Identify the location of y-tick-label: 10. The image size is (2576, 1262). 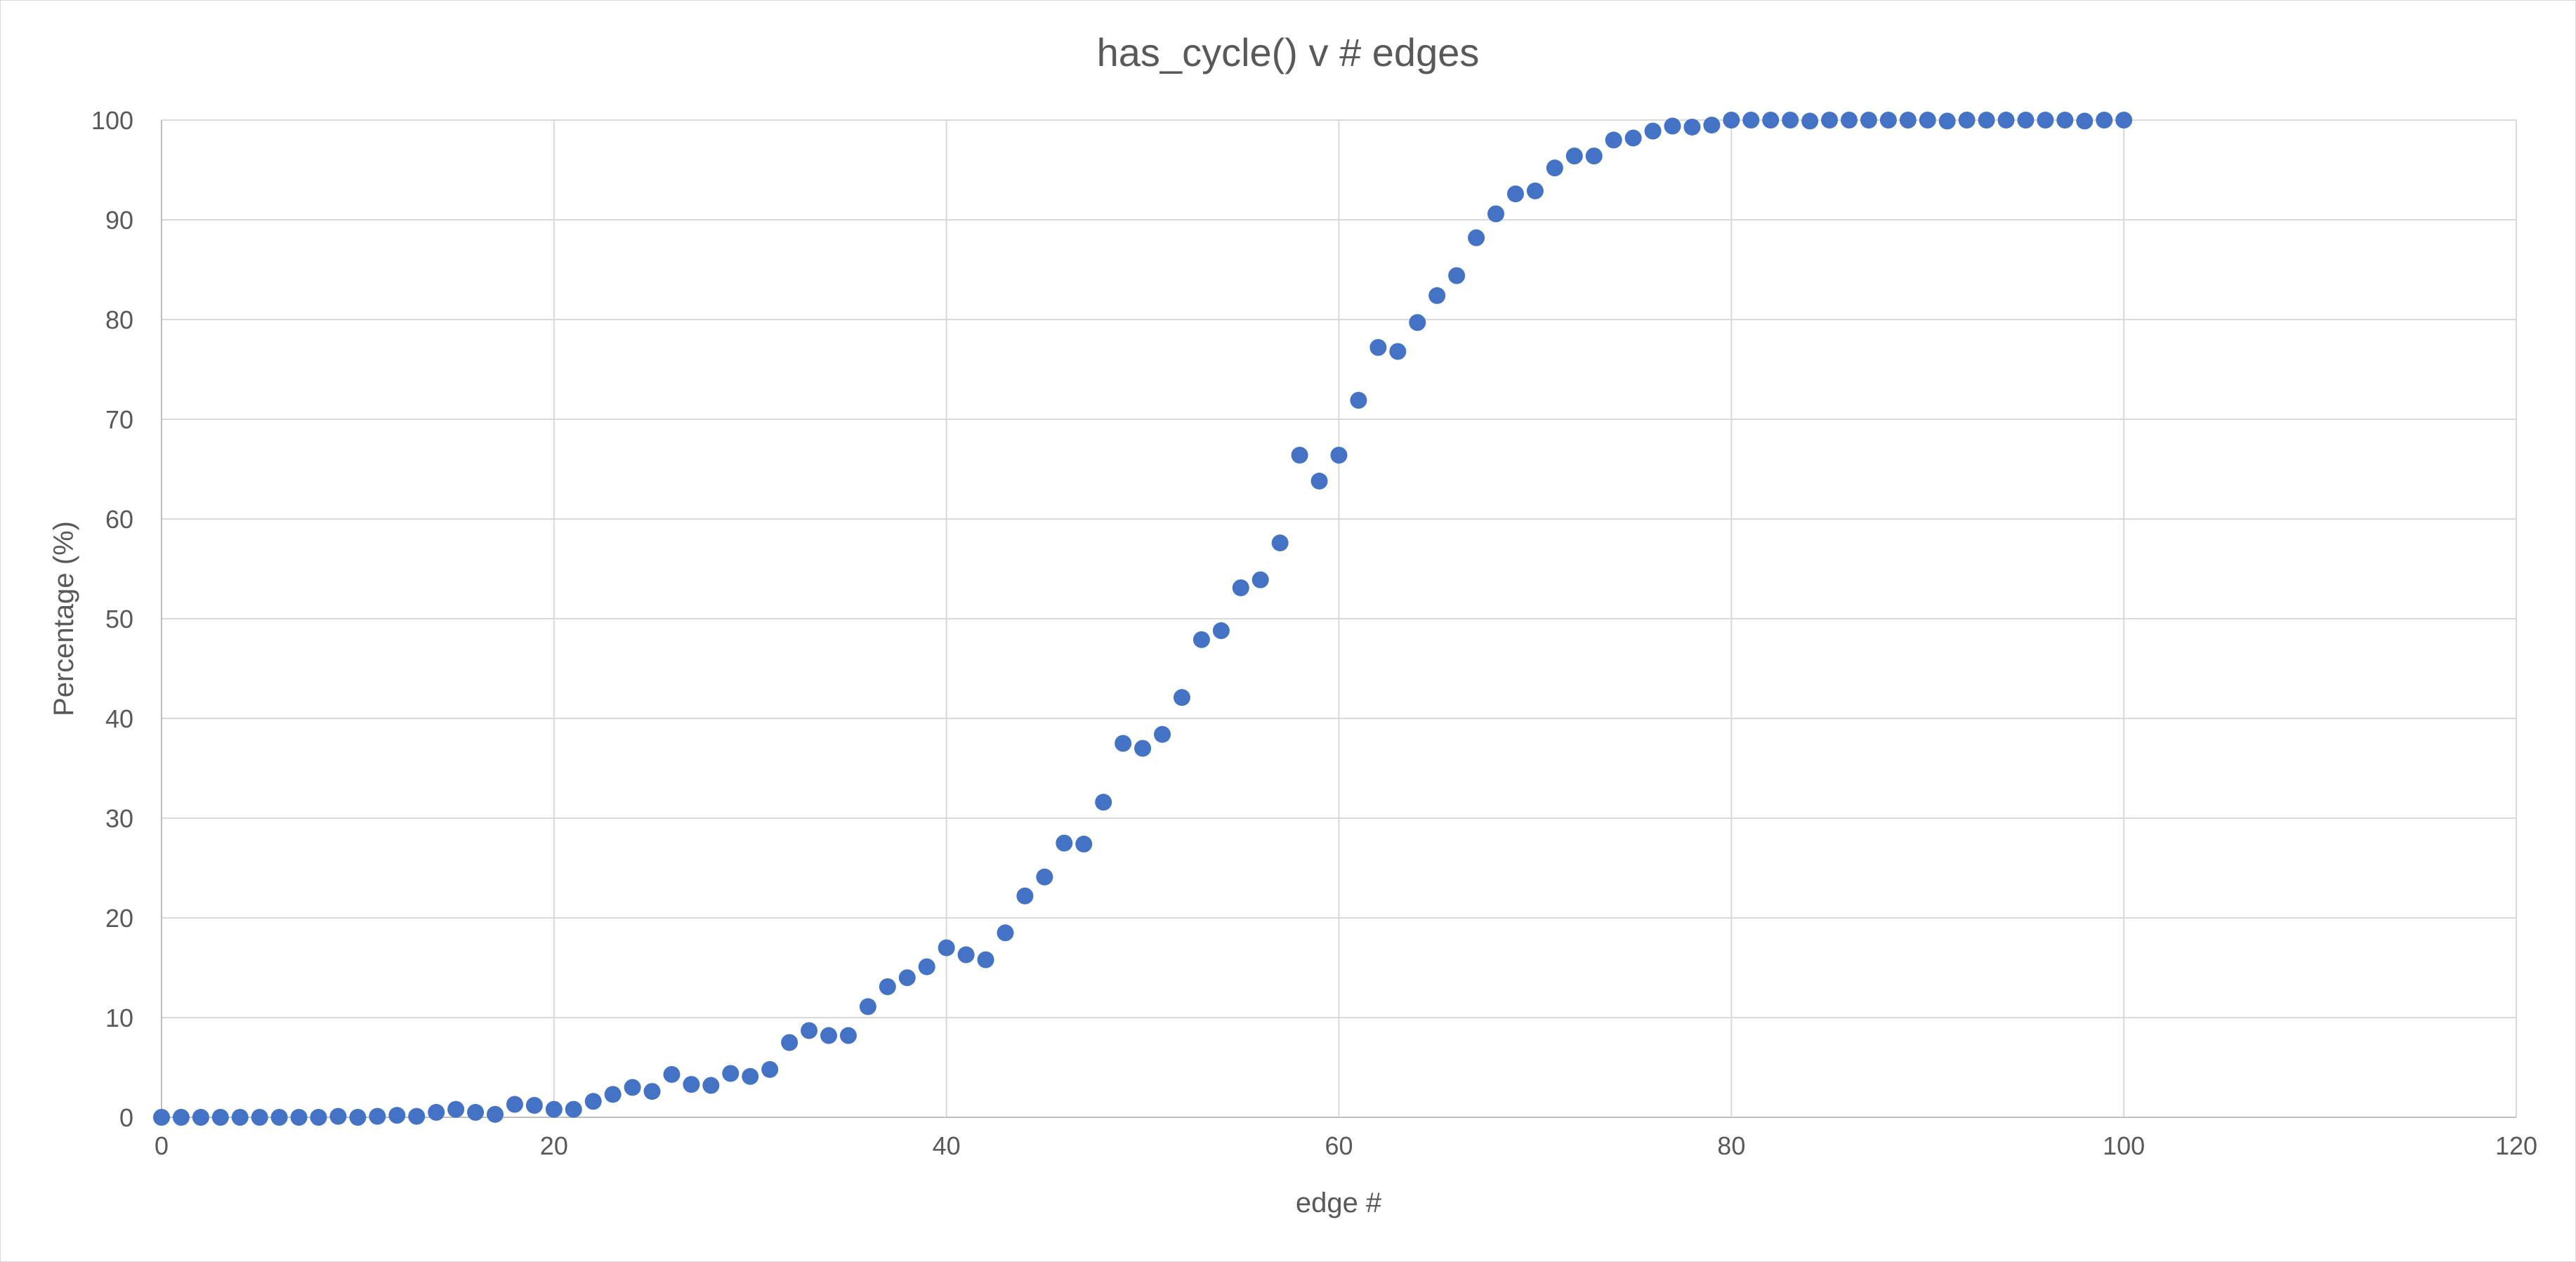
(119, 1018).